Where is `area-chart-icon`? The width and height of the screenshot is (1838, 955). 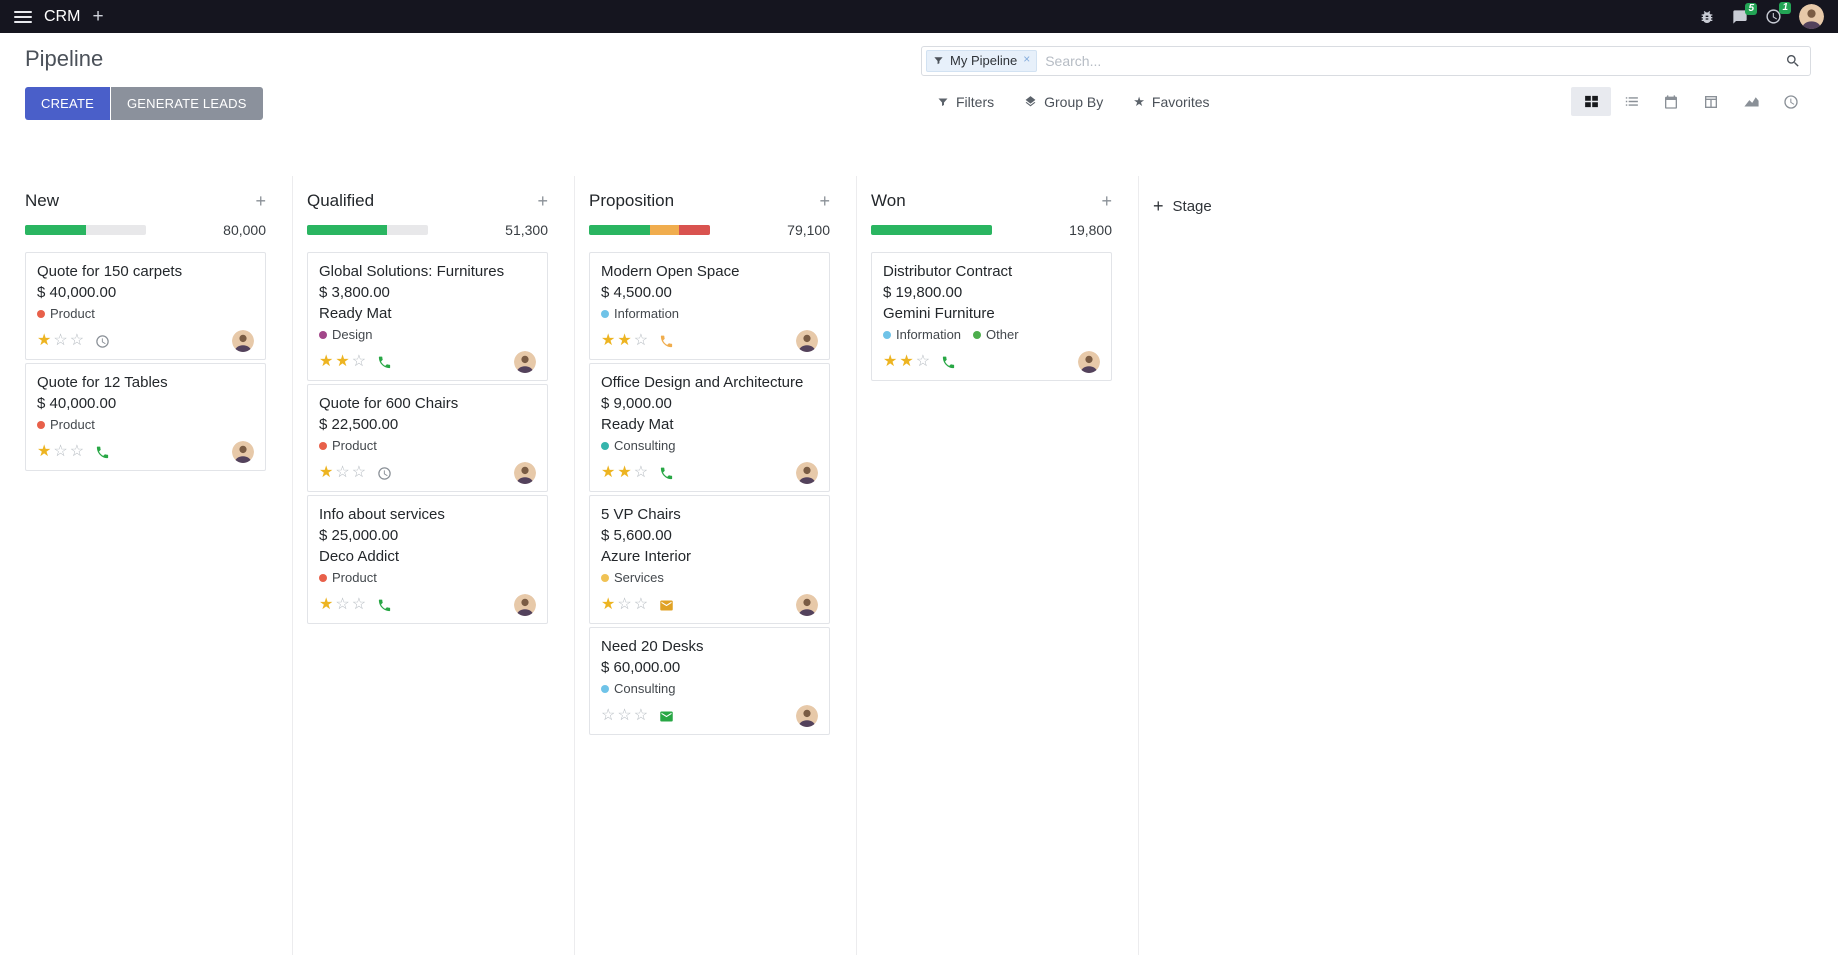 area-chart-icon is located at coordinates (1751, 102).